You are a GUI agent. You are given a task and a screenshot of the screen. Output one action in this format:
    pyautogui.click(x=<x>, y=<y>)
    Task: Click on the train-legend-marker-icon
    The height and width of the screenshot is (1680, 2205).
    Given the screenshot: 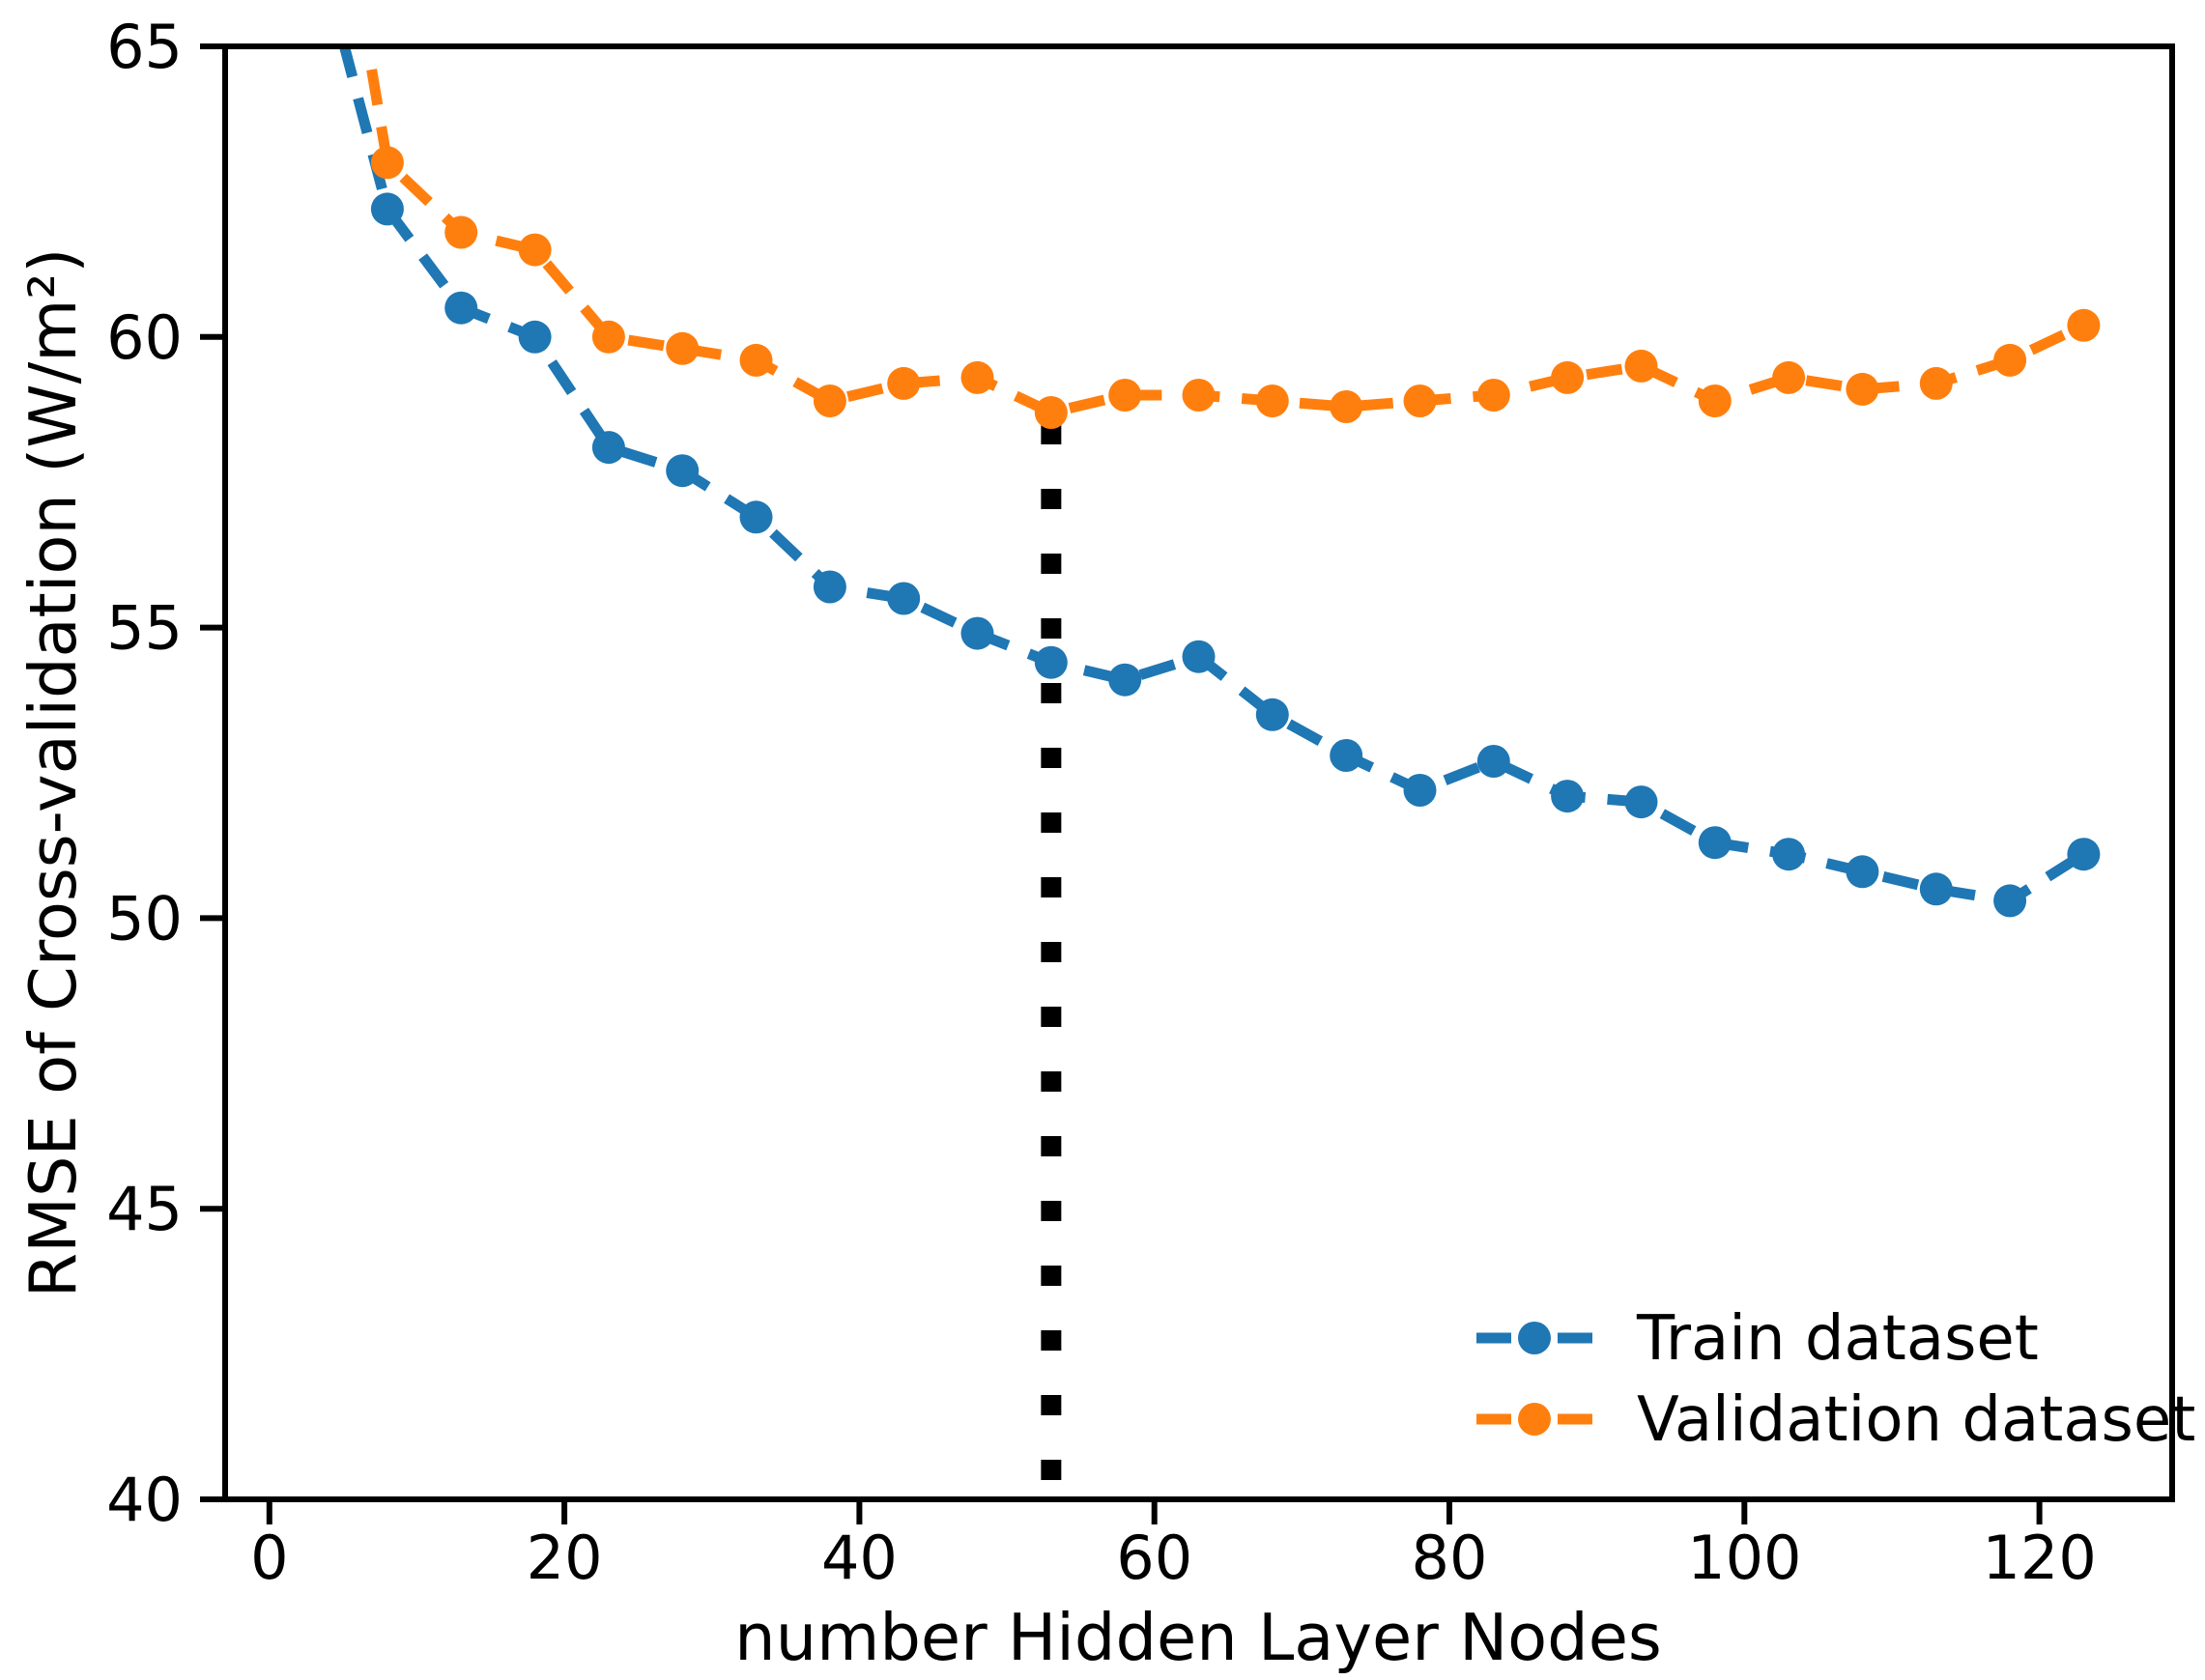 What is the action you would take?
    pyautogui.click(x=1534, y=1338)
    